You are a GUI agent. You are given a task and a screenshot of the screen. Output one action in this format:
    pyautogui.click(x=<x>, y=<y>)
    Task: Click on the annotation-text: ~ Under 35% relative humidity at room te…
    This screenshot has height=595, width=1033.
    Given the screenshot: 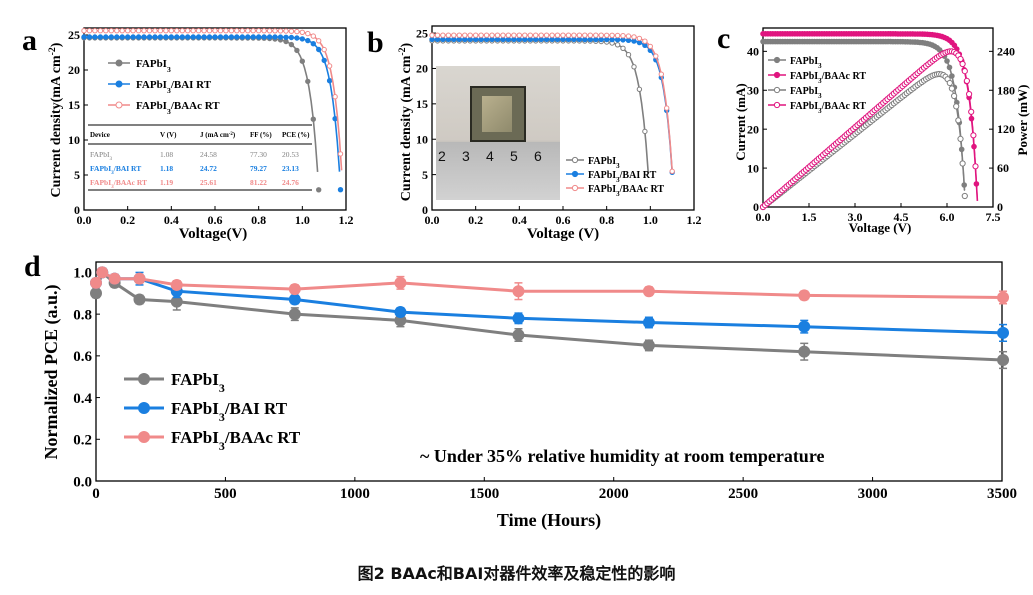 What is the action you would take?
    pyautogui.click(x=622, y=456)
    